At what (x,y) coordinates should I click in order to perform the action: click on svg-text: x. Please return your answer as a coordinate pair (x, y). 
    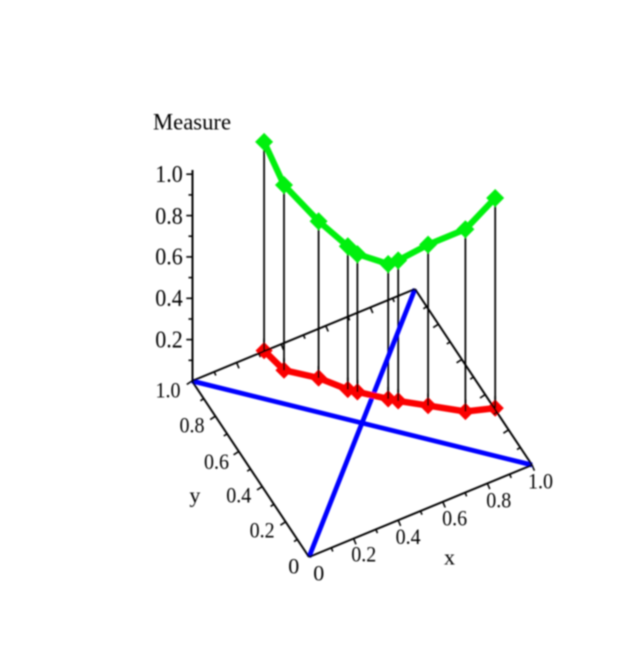
    Looking at the image, I should click on (449, 557).